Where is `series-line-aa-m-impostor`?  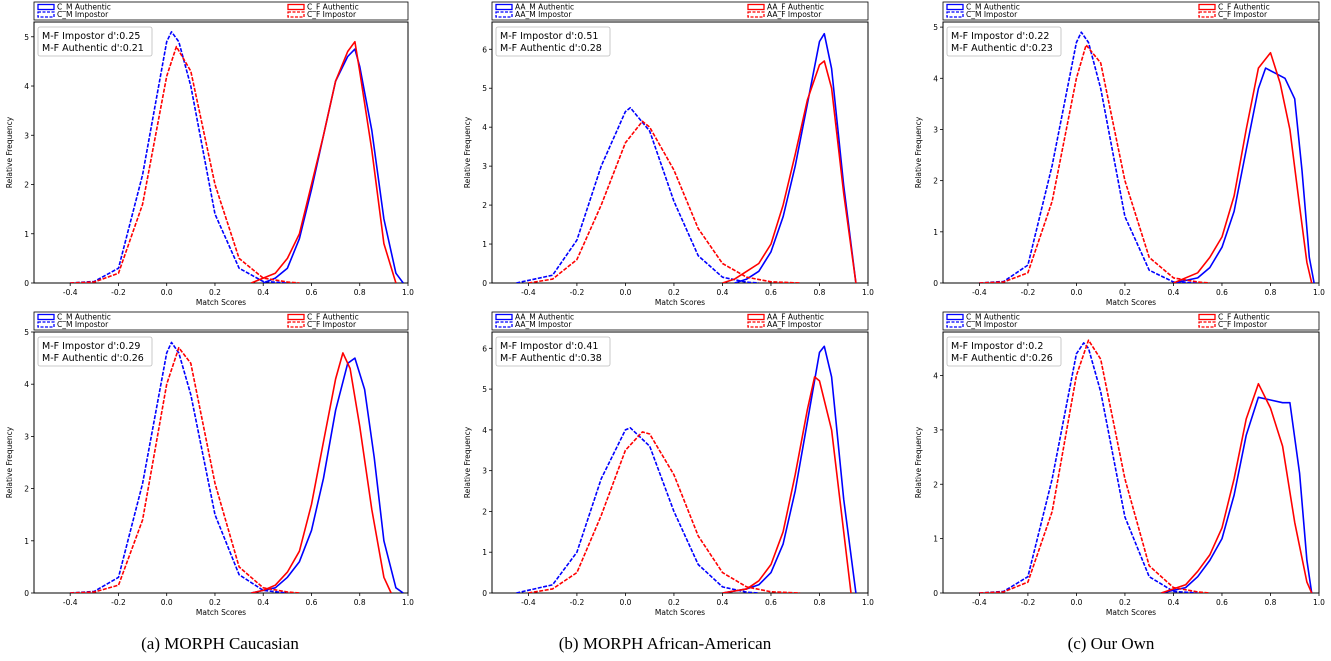 series-line-aa-m-impostor is located at coordinates (637, 510).